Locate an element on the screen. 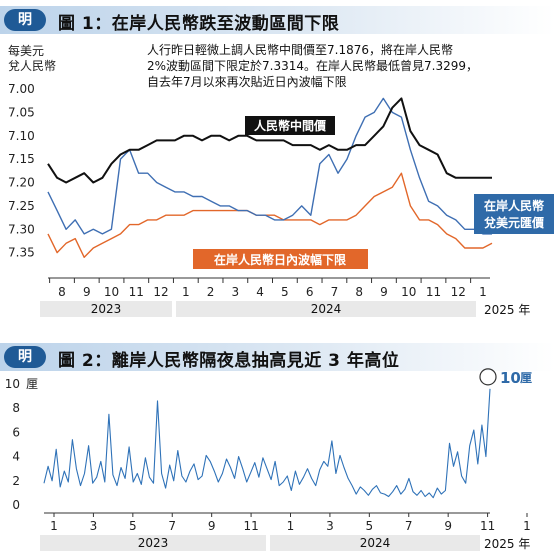 Image resolution: width=555 pixels, height=559 pixels. y-axis-unit-label: 每美元 兌人民幣 is located at coordinates (32, 58).